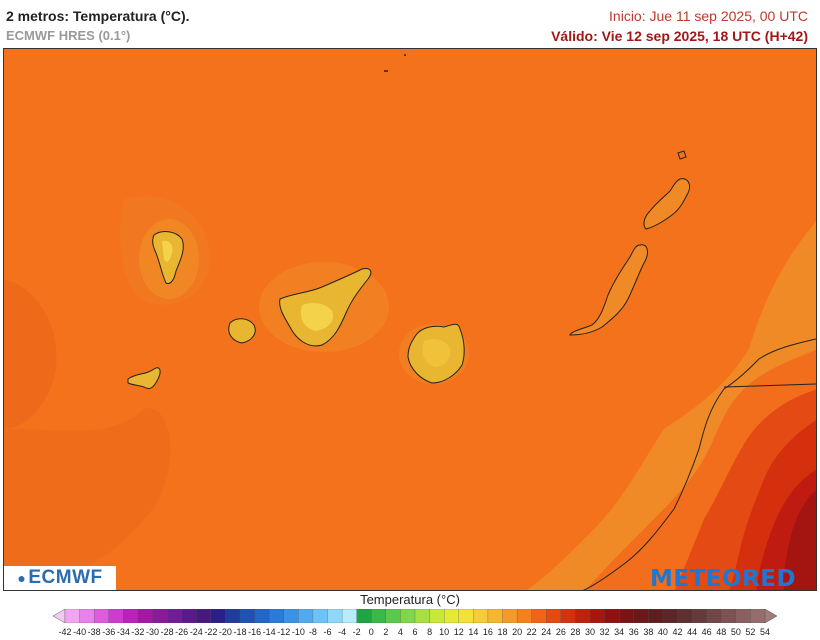 The width and height of the screenshot is (820, 640). I want to click on legend-tick-label: 48, so click(721, 632).